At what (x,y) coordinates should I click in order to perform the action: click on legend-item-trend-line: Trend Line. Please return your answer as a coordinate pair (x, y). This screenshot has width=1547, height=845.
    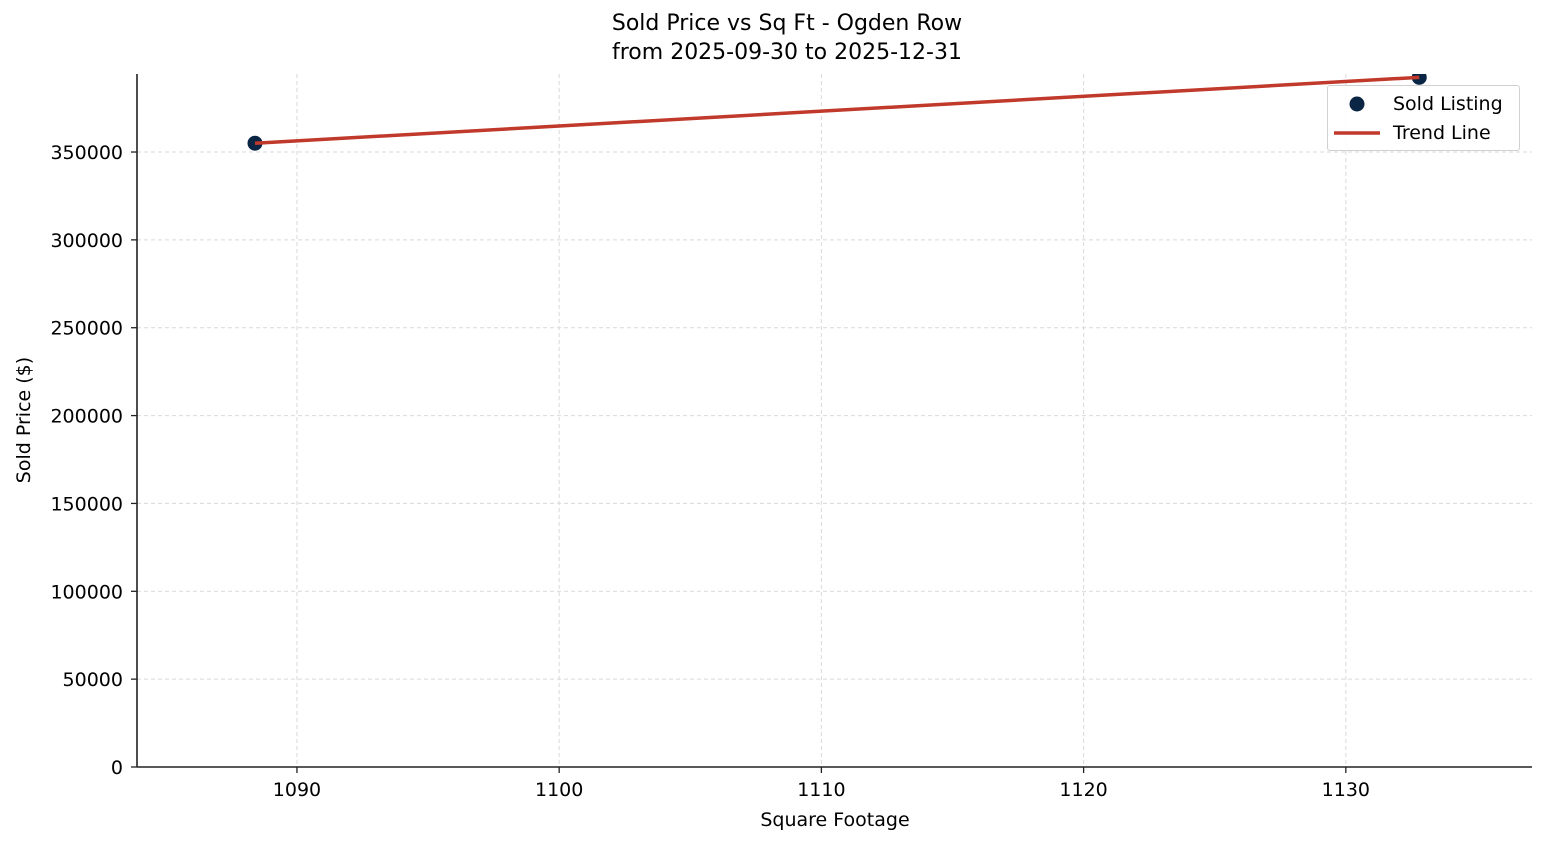
    Looking at the image, I should click on (1423, 133).